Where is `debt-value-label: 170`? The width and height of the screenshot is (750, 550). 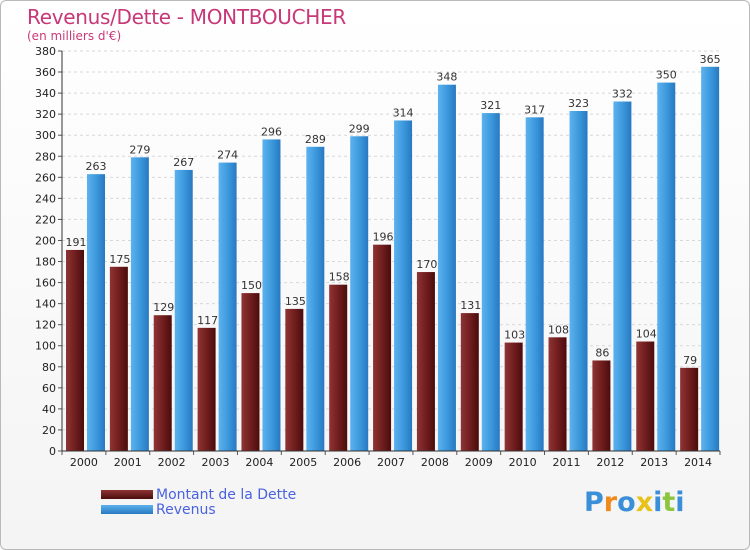 debt-value-label: 170 is located at coordinates (426, 264).